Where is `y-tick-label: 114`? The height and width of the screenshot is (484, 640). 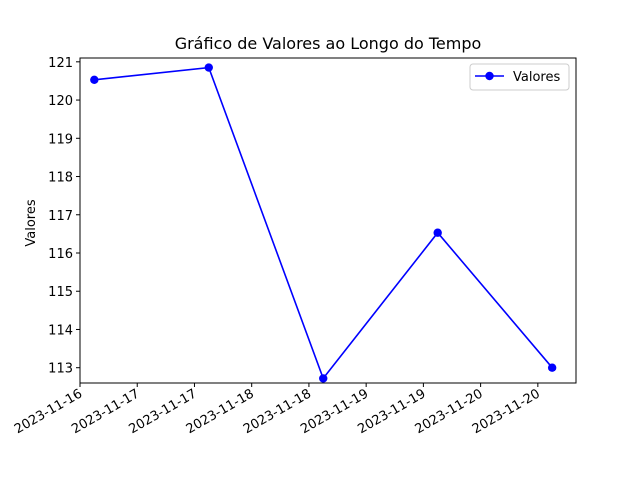 y-tick-label: 114 is located at coordinates (60, 330).